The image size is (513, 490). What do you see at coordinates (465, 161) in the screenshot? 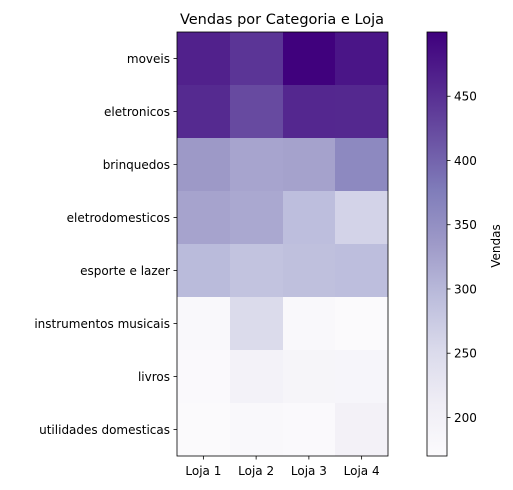
I see `colorbar-tick-label: 400` at bounding box center [465, 161].